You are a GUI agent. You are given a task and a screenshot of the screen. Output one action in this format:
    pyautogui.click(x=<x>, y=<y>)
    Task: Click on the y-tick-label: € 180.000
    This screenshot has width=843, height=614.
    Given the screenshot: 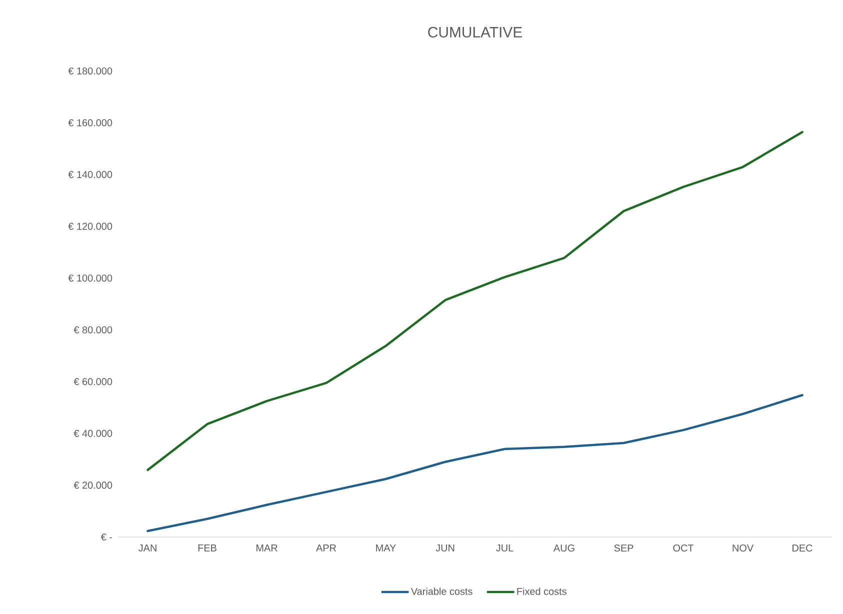 What is the action you would take?
    pyautogui.click(x=90, y=71)
    